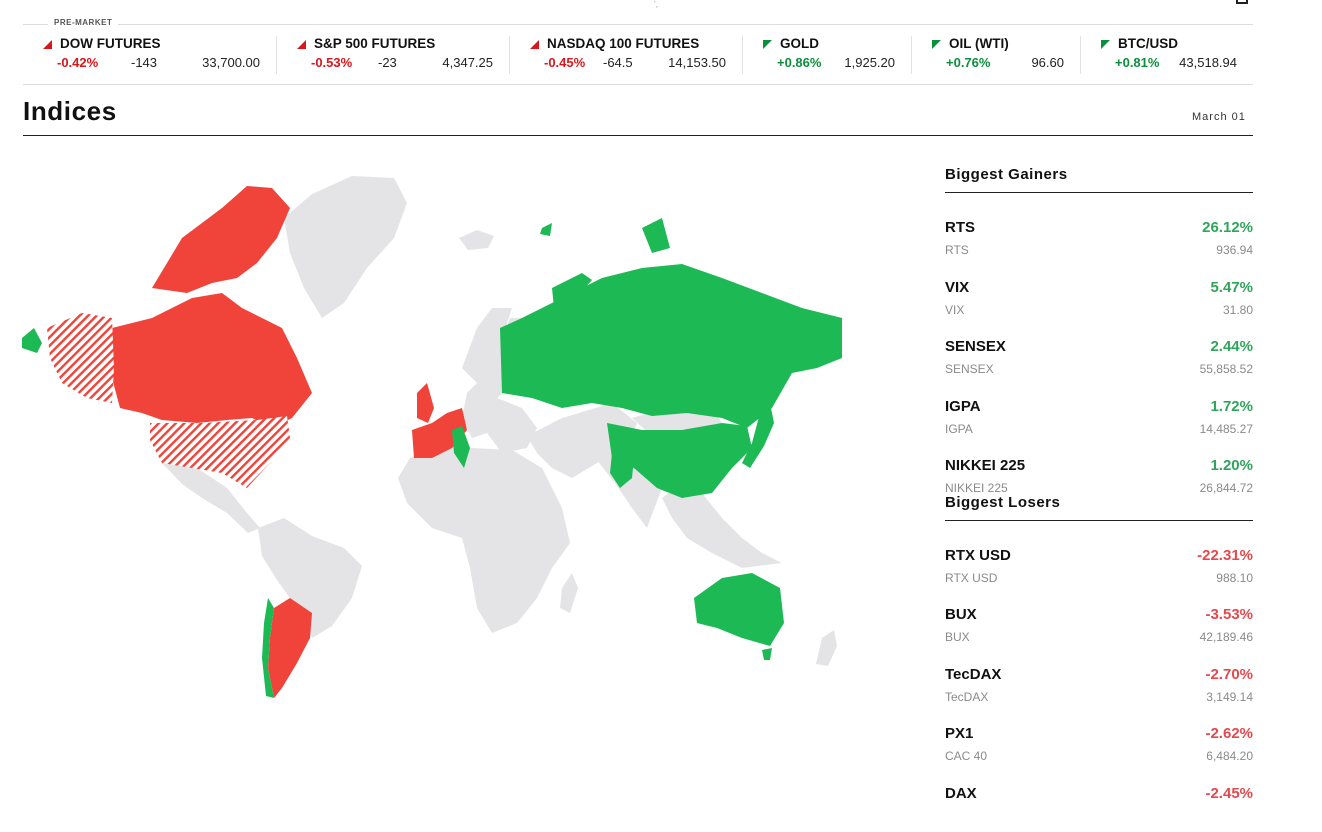 The height and width of the screenshot is (832, 1322). I want to click on gainer-row: RTS RTS 26.12% 936.94, so click(1099, 237).